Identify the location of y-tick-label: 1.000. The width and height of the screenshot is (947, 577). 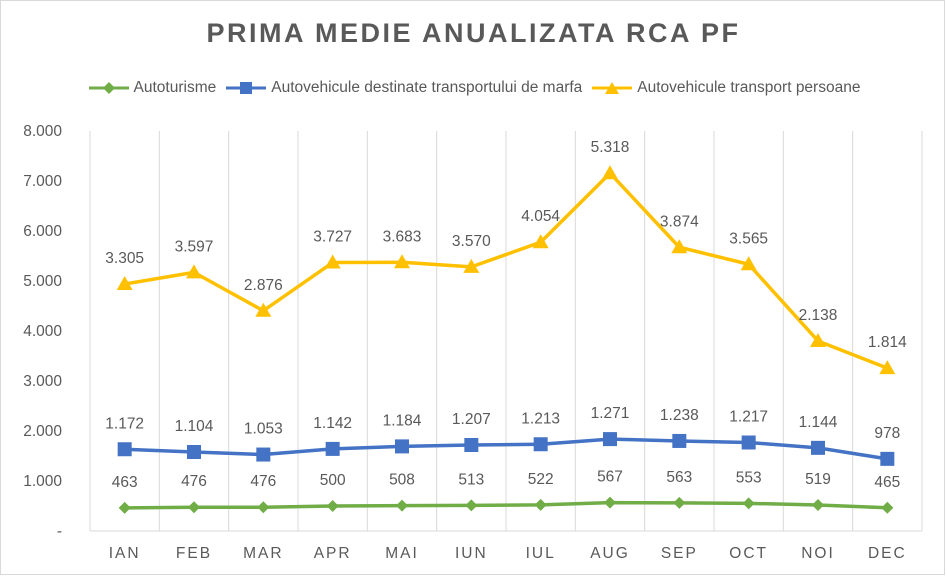
(42, 481).